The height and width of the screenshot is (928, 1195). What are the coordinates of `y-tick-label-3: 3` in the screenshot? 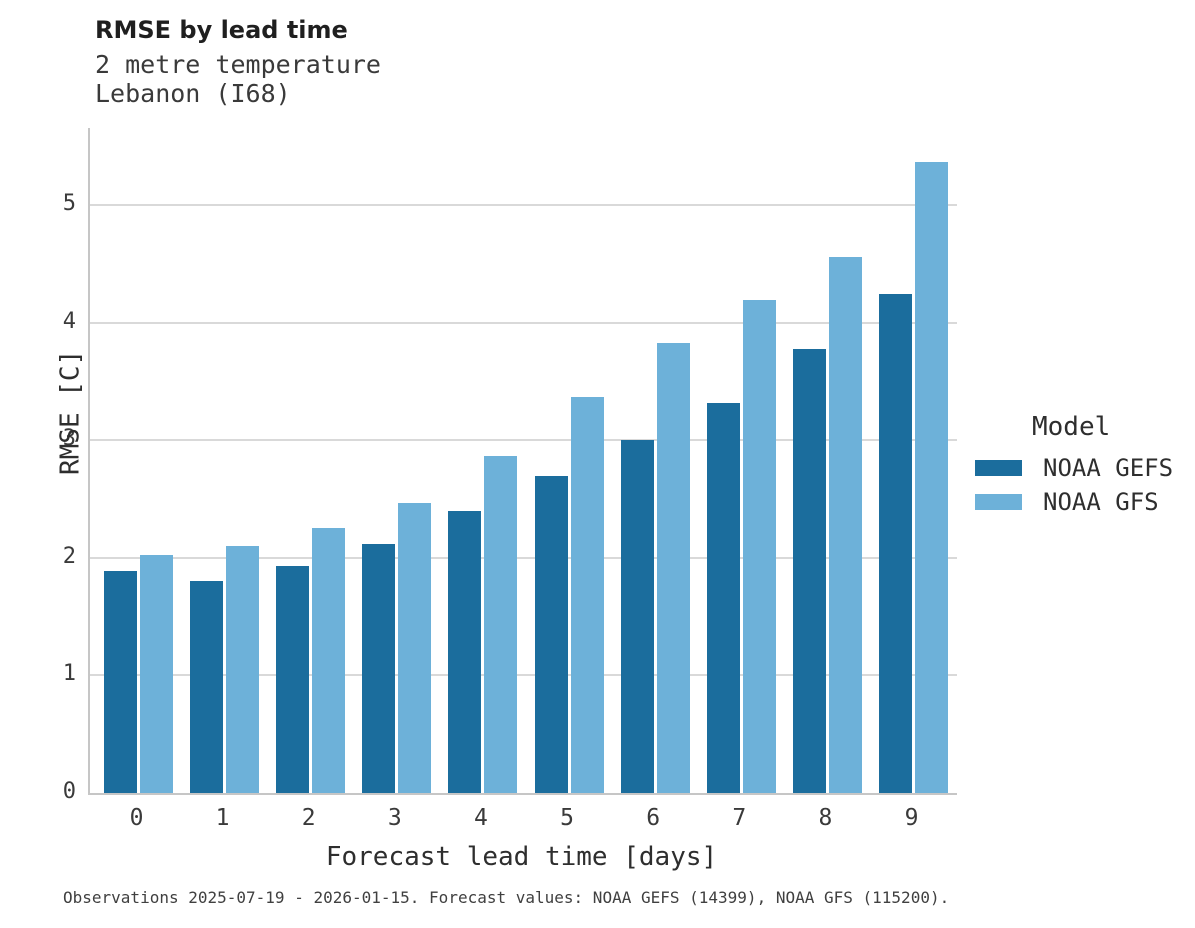 It's located at (69, 439).